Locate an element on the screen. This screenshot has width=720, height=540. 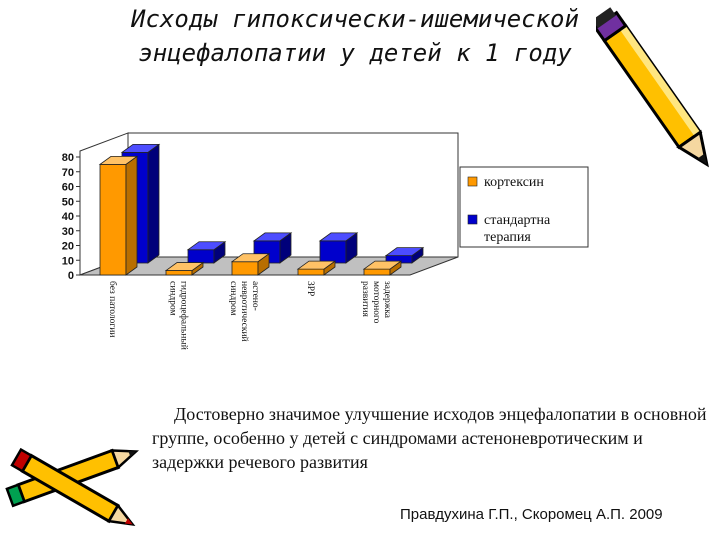
y-tick-label: 50 is located at coordinates (68, 202).